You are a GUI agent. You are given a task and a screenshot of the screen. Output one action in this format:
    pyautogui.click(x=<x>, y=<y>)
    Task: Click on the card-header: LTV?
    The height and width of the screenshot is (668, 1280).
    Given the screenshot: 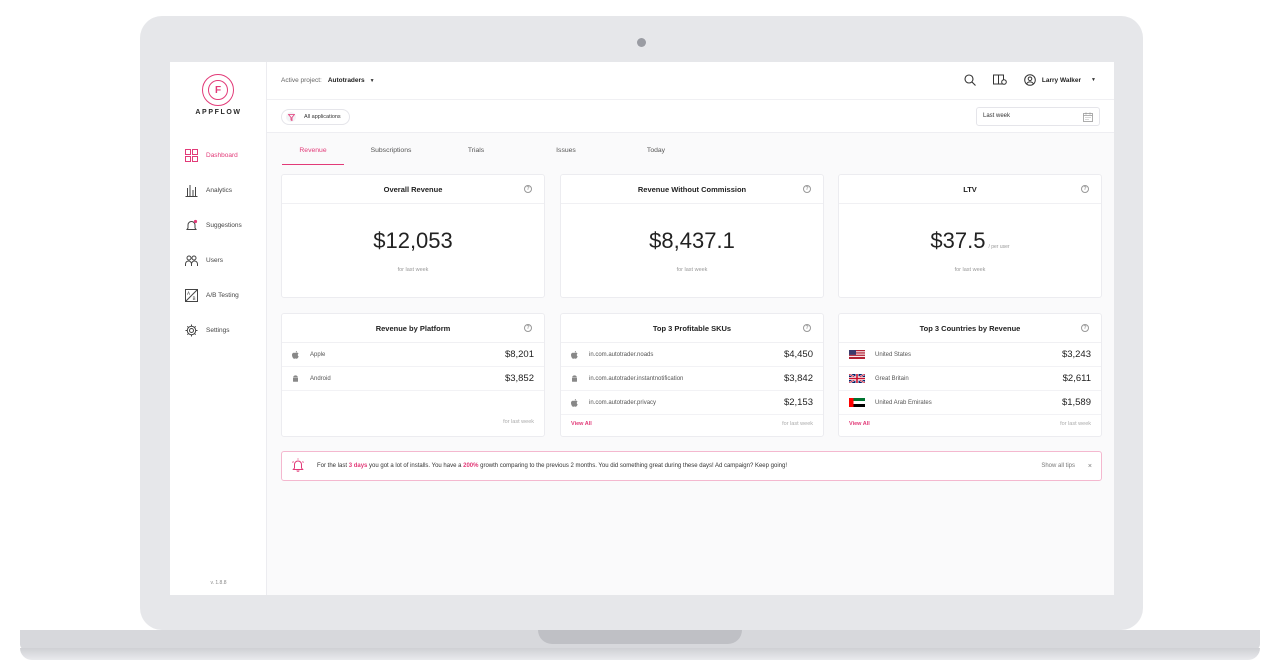 What is the action you would take?
    pyautogui.click(x=970, y=189)
    